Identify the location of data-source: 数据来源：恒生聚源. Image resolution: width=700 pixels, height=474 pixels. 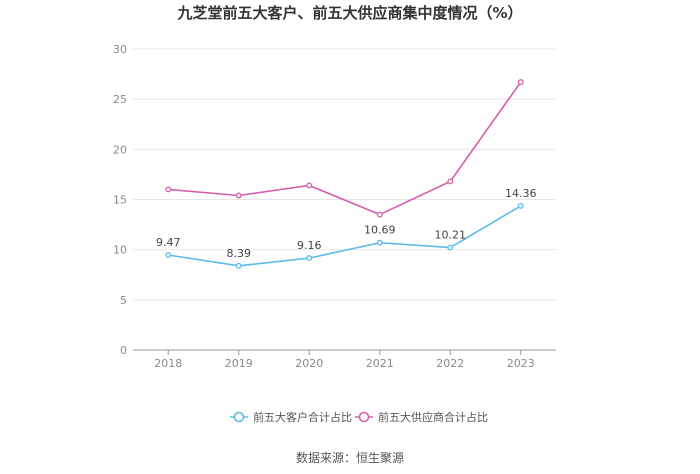
(349, 458).